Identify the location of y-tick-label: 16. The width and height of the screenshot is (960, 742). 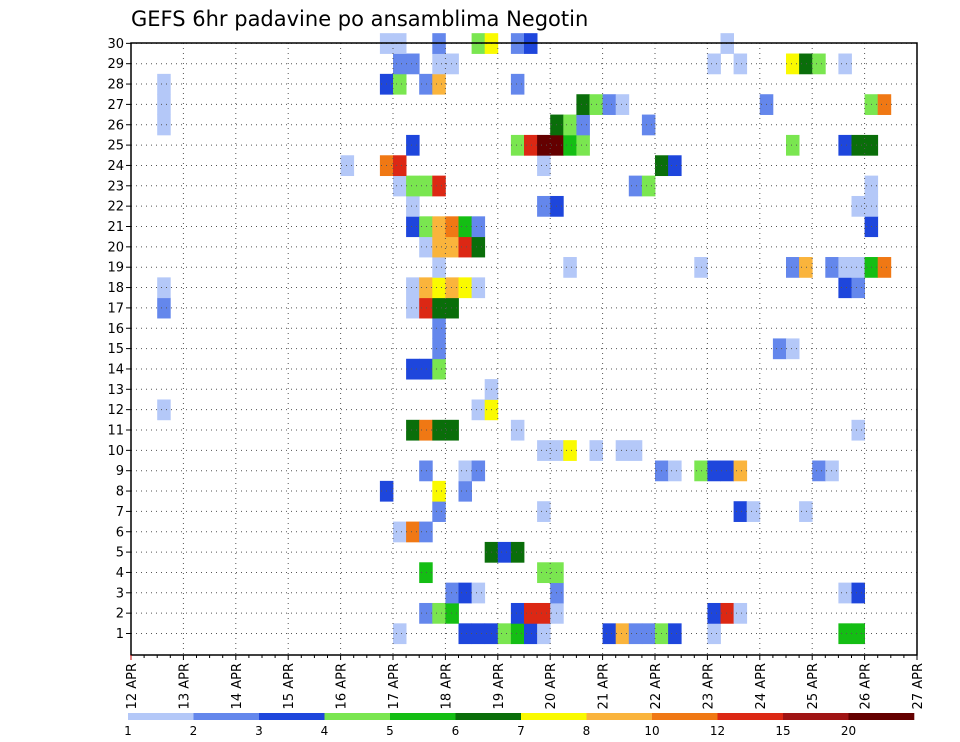
(115, 329).